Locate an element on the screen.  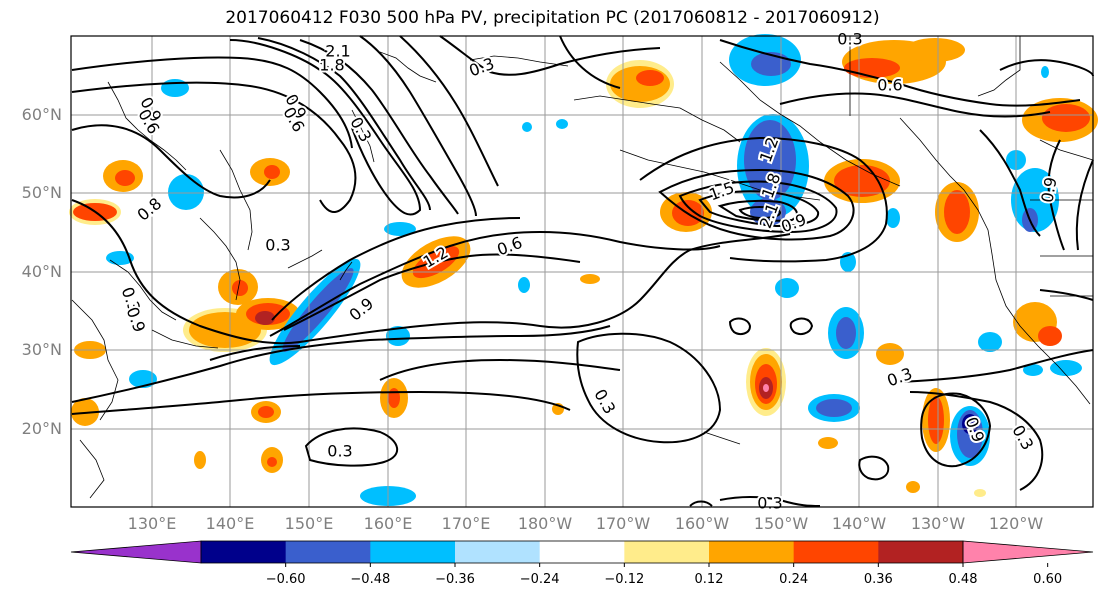
colorbar-tick-label: −0.48 is located at coordinates (370, 579).